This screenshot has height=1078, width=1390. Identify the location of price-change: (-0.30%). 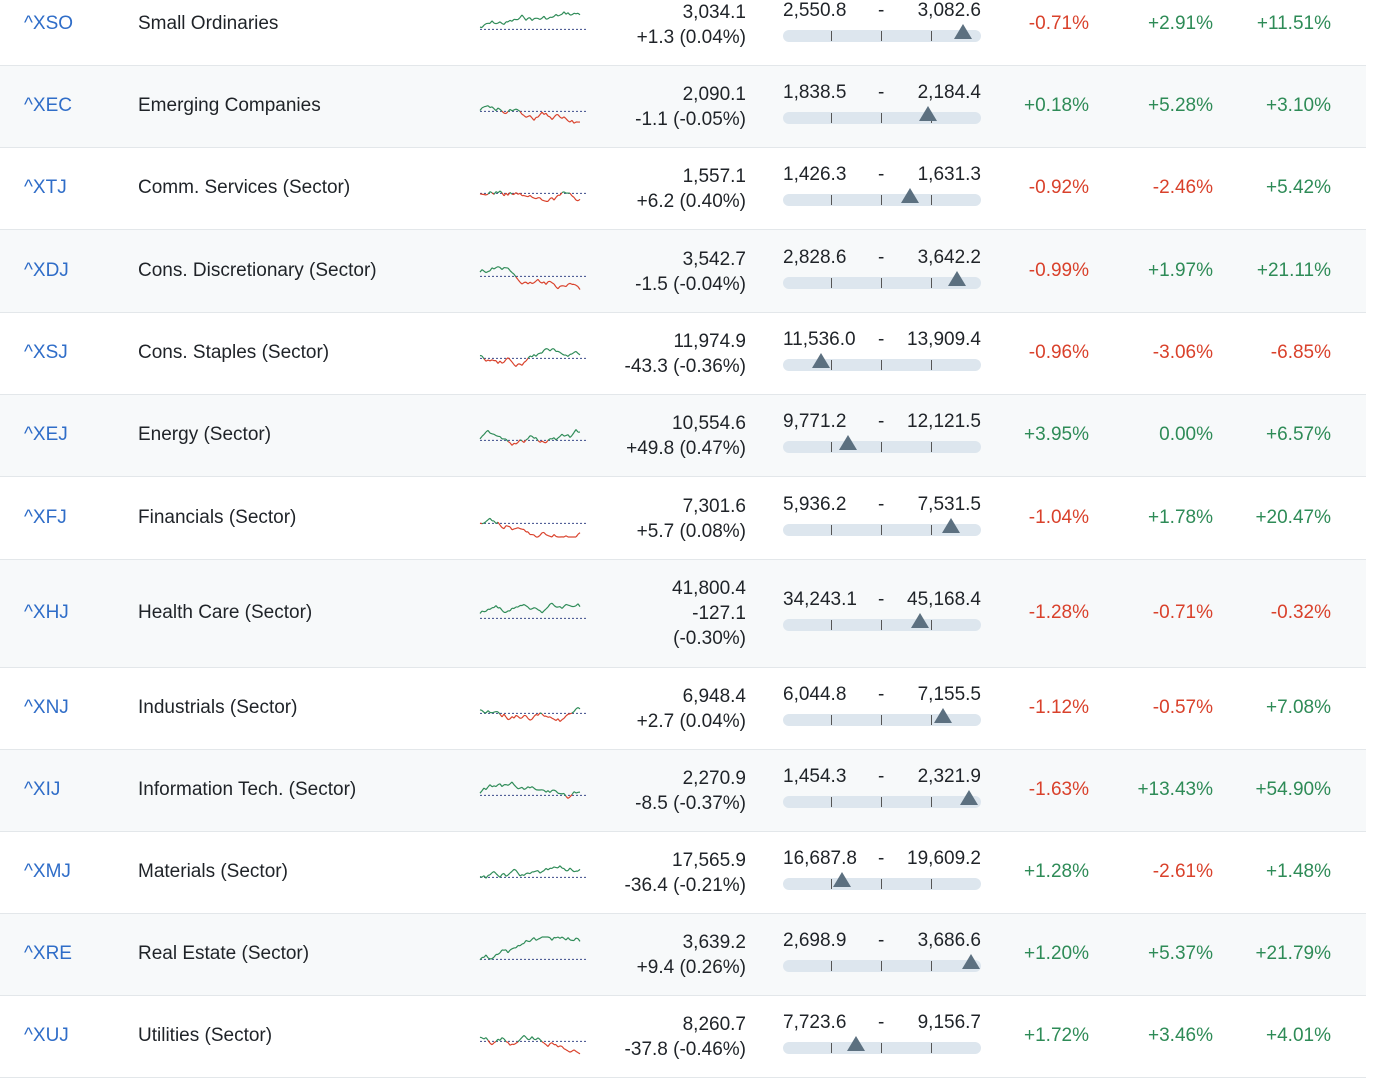
(709, 638).